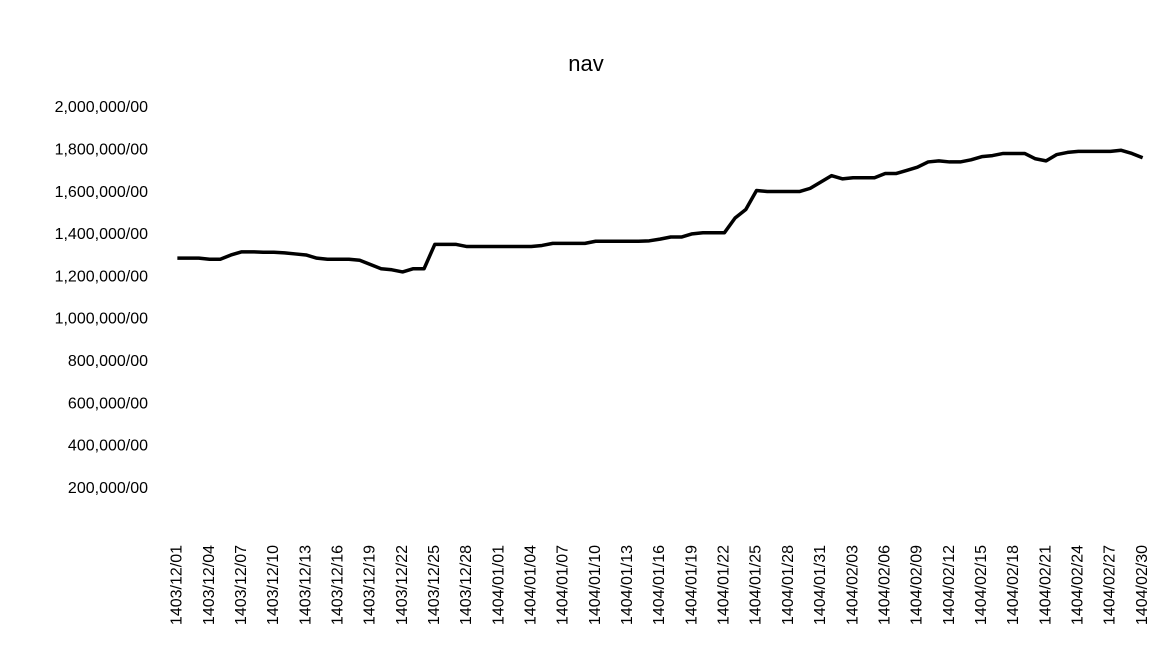 This screenshot has height=664, width=1168. I want to click on x-tick-label: 1404/01/07, so click(563, 585).